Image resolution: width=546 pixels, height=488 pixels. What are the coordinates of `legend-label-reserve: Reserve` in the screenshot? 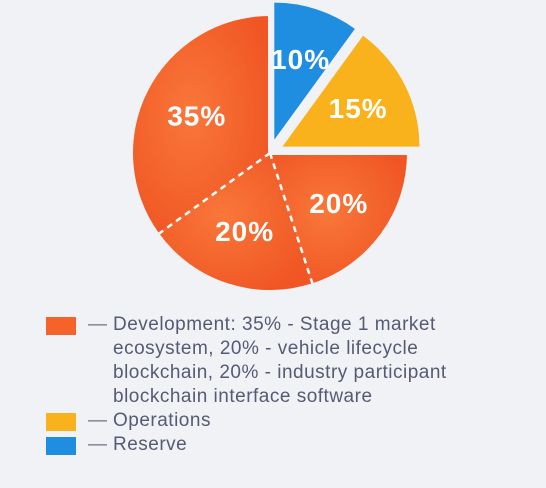 It's located at (150, 444).